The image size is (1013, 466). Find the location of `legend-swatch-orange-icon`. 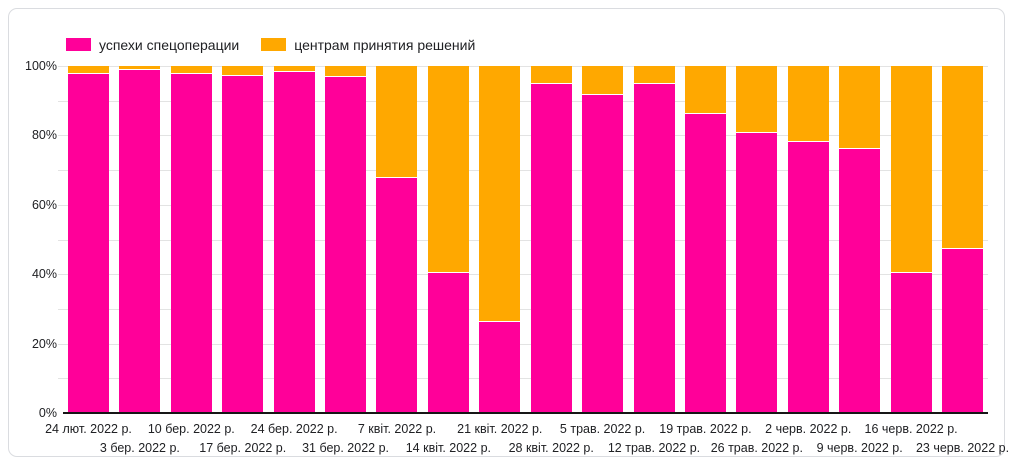

legend-swatch-orange-icon is located at coordinates (274, 44).